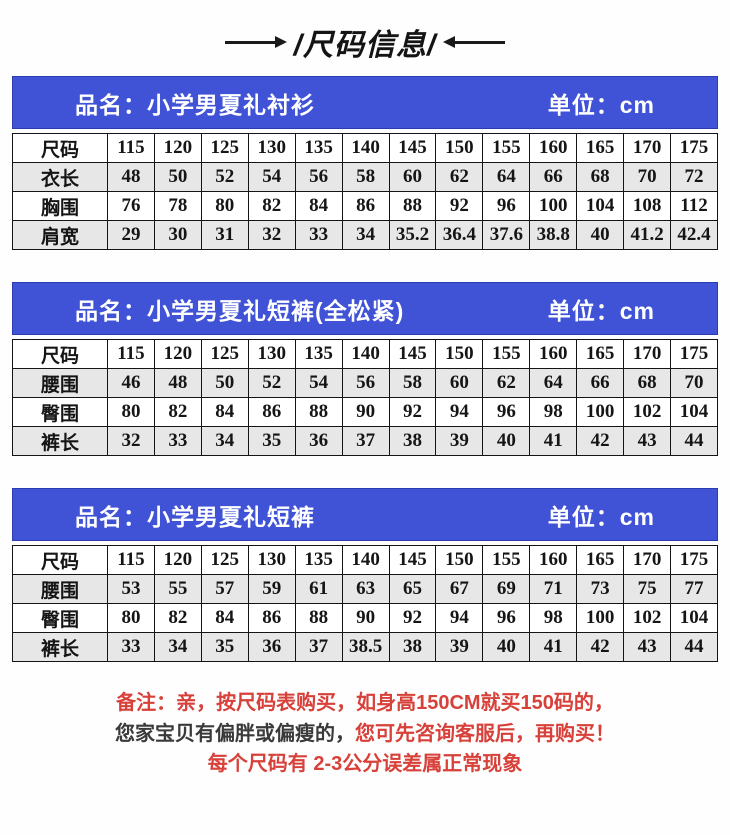 The width and height of the screenshot is (730, 835). What do you see at coordinates (318, 589) in the screenshot?
I see `size-value-cell: 61` at bounding box center [318, 589].